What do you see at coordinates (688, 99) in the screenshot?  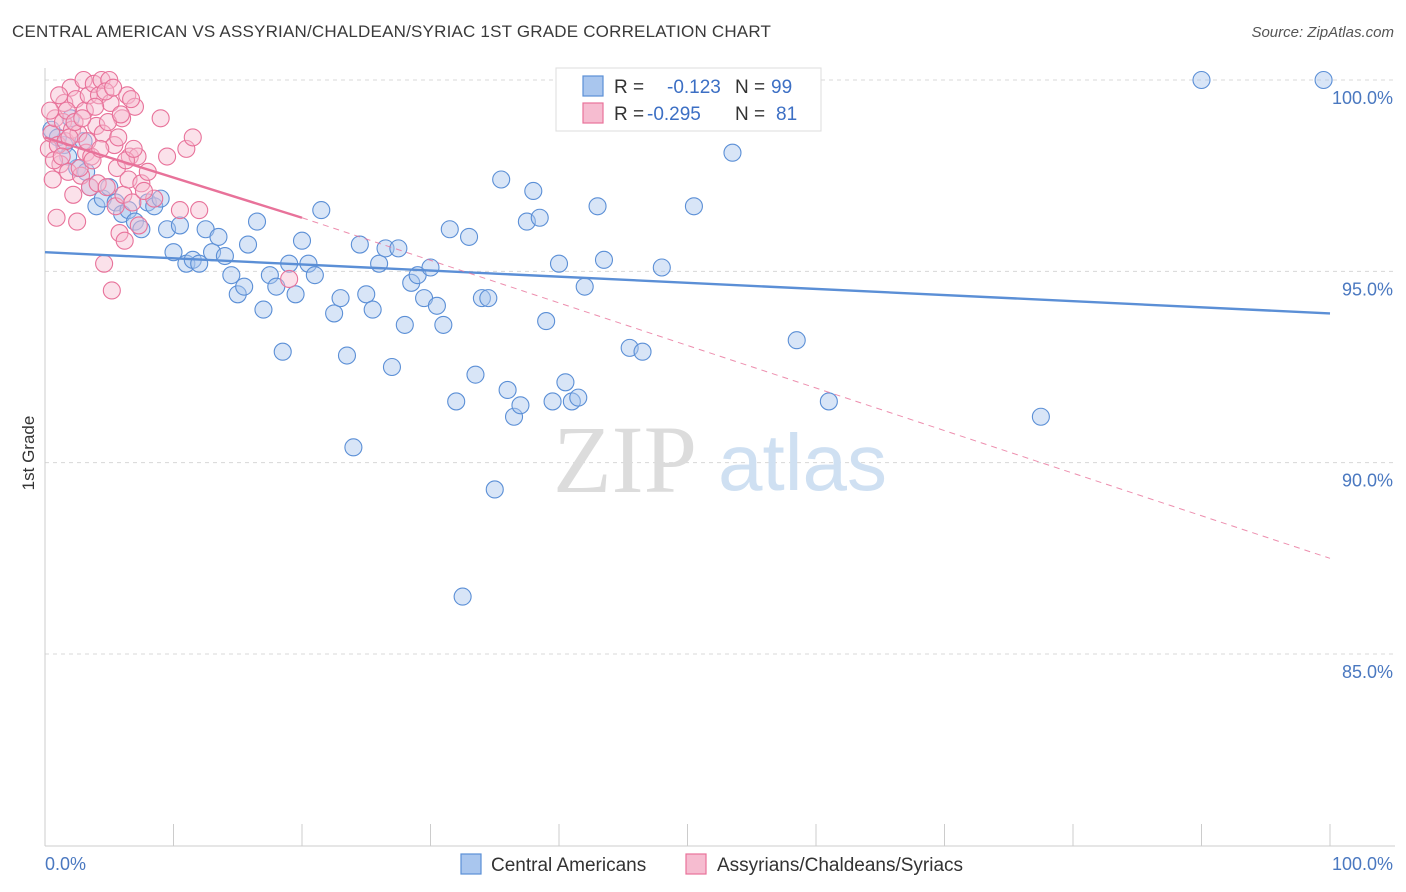 I see `stats-legend: R = -0.123 N = 99 R = -0.295 N = 81` at bounding box center [688, 99].